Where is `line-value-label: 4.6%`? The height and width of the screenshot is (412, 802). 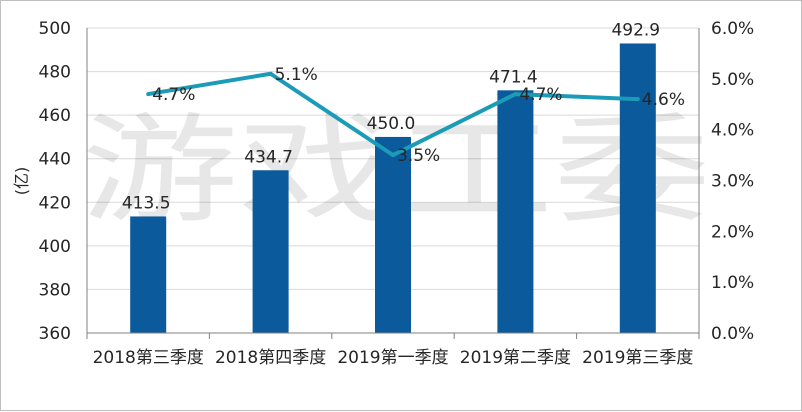
line-value-label: 4.6% is located at coordinates (663, 100).